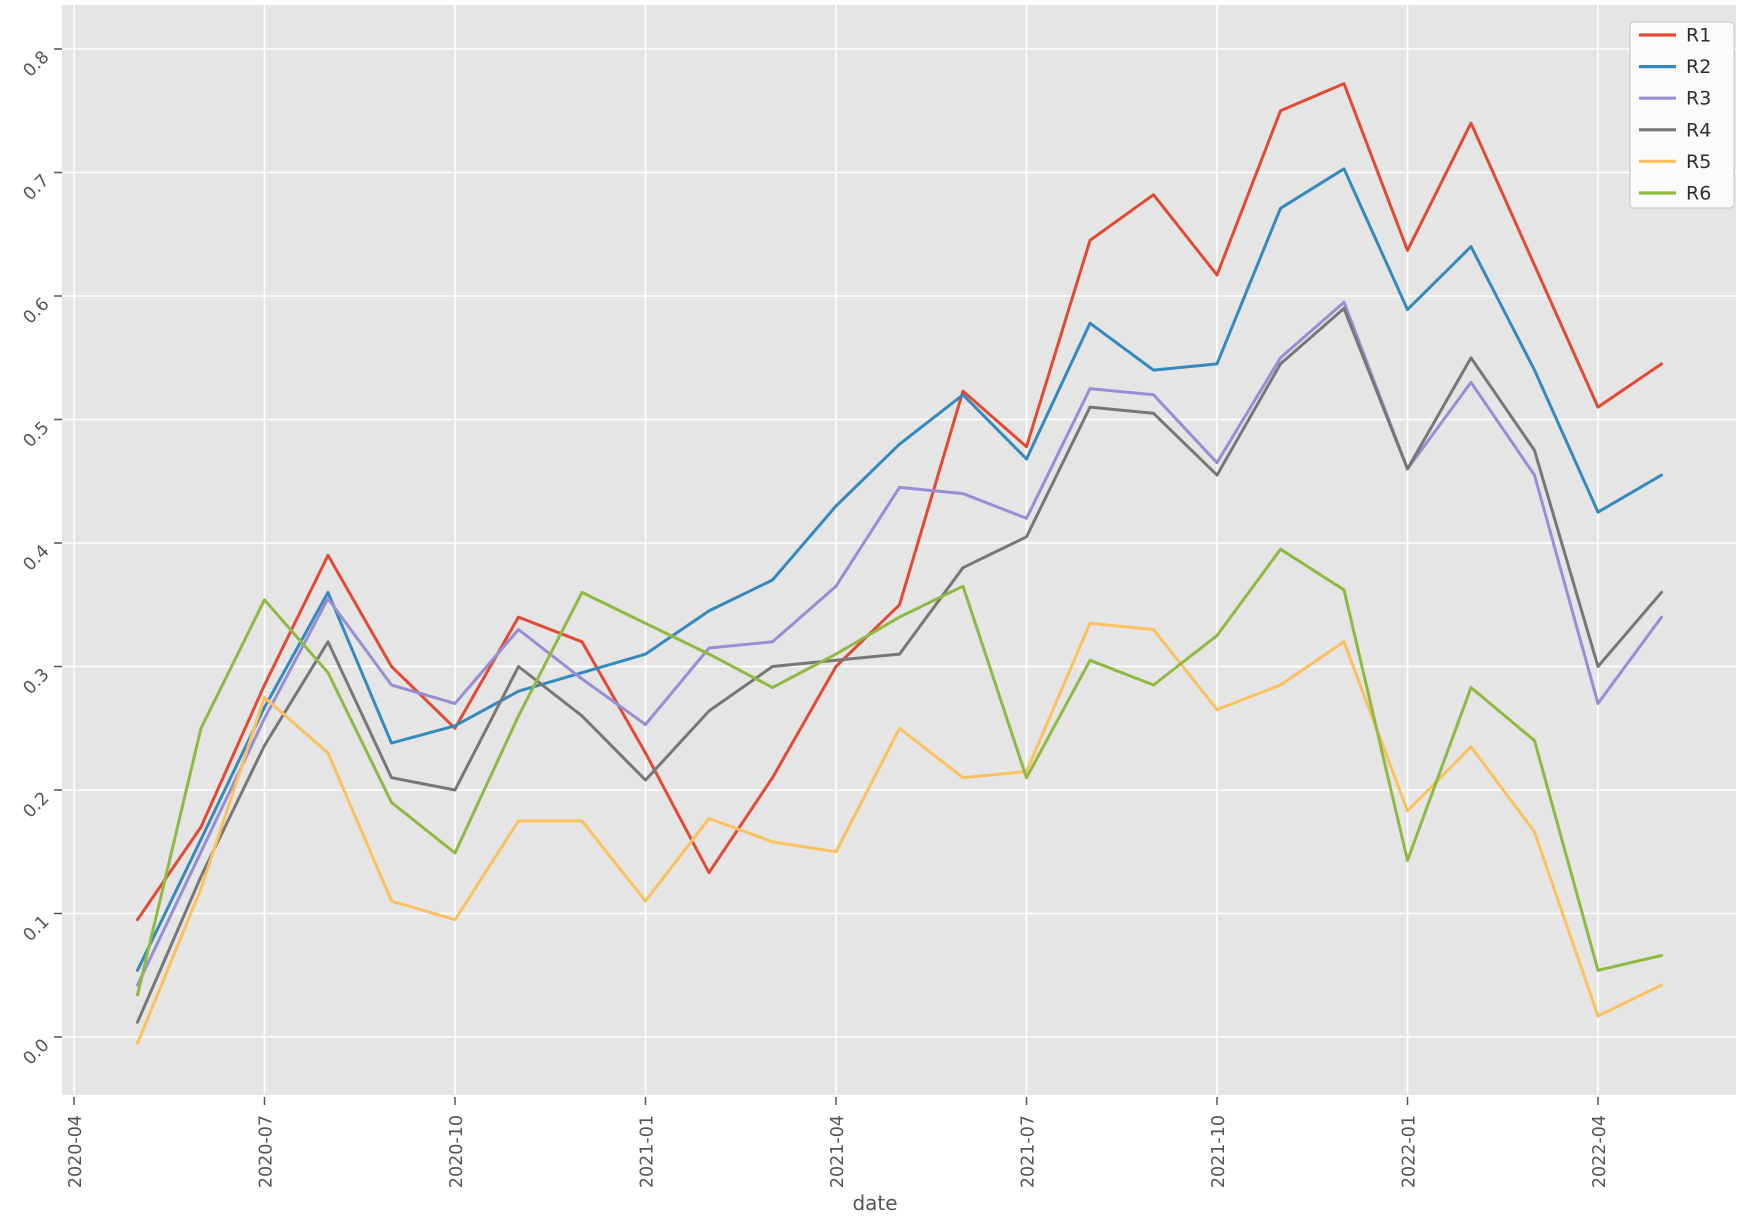  Describe the element at coordinates (838, 1151) in the screenshot. I see `x-tick-label: 2021-04` at that location.